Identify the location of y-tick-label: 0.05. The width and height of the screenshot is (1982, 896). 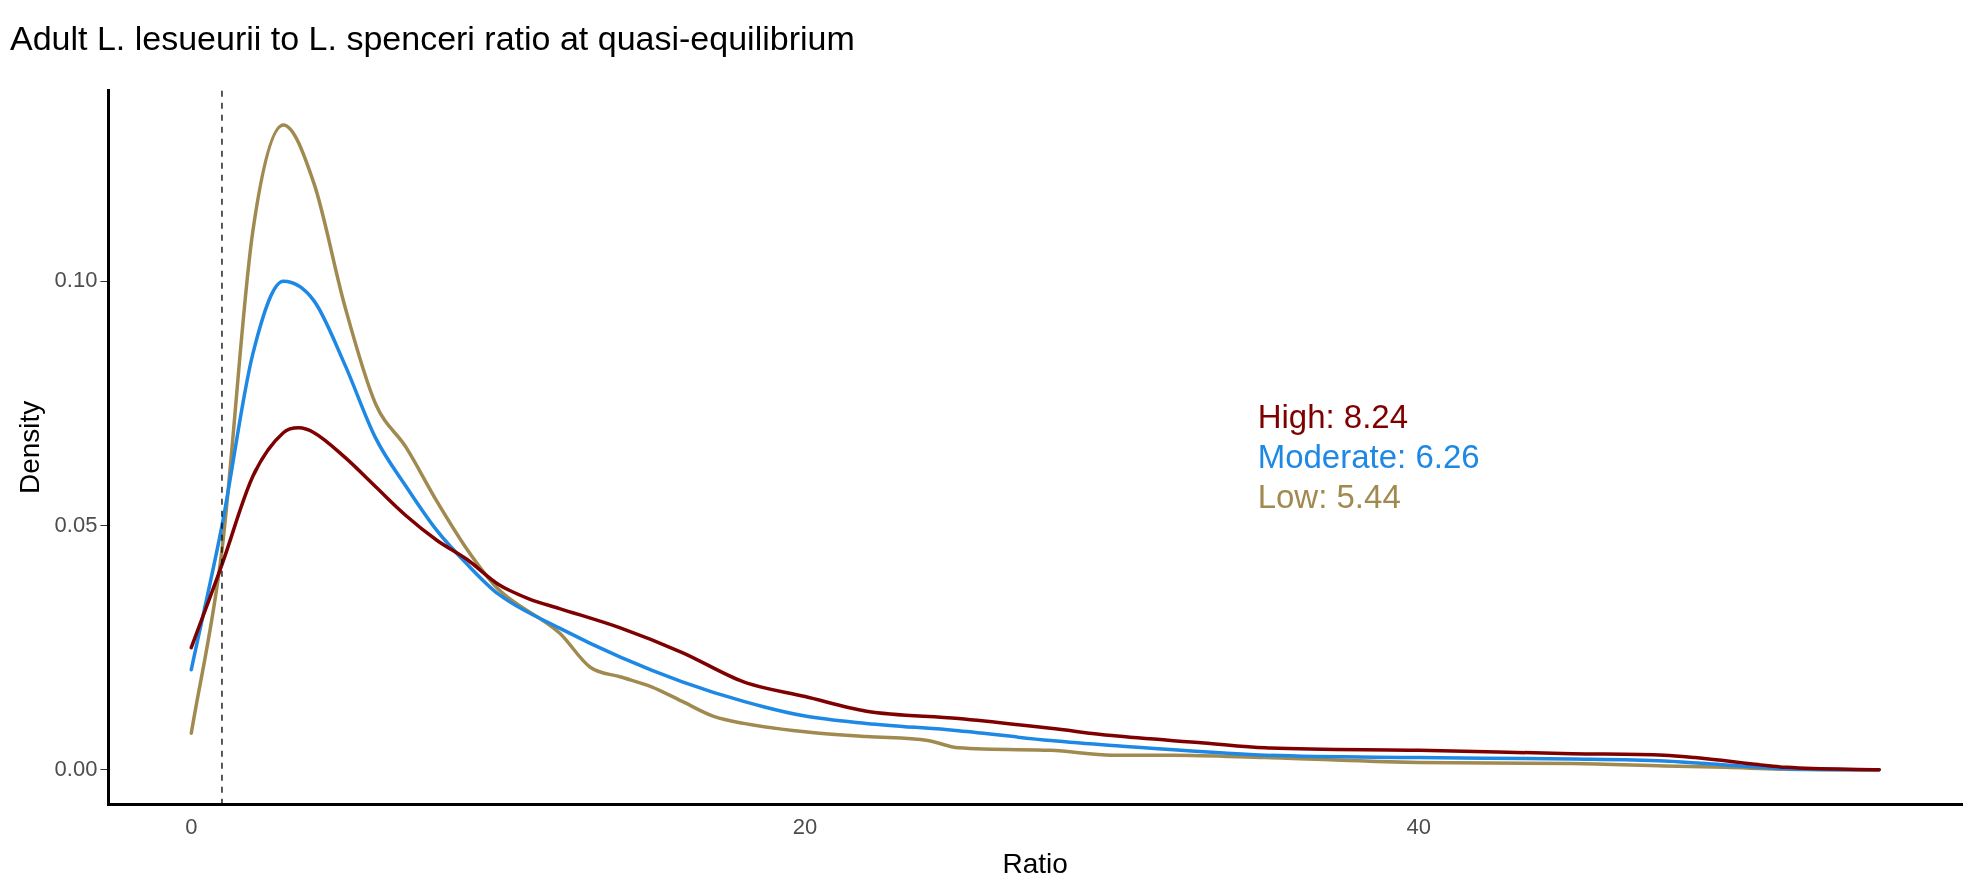
(76, 524).